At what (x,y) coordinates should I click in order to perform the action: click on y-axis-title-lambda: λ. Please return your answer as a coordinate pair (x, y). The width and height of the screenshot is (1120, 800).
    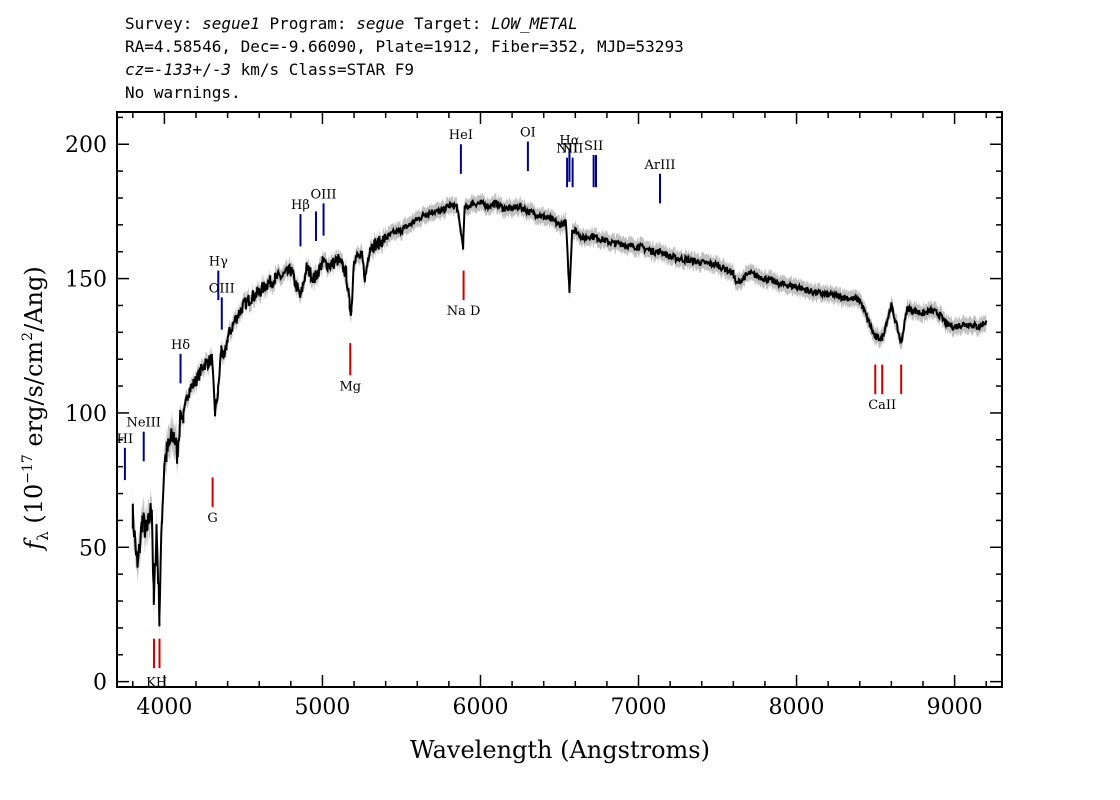
    Looking at the image, I should click on (43, 536).